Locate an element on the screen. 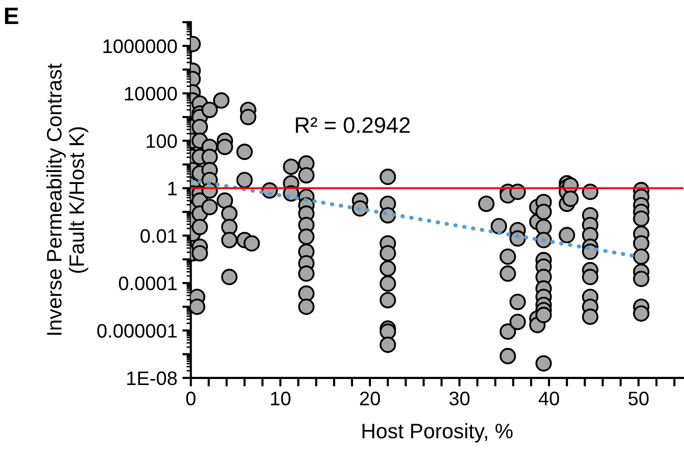  annotation: R² = 0.2942 is located at coordinates (353, 125).